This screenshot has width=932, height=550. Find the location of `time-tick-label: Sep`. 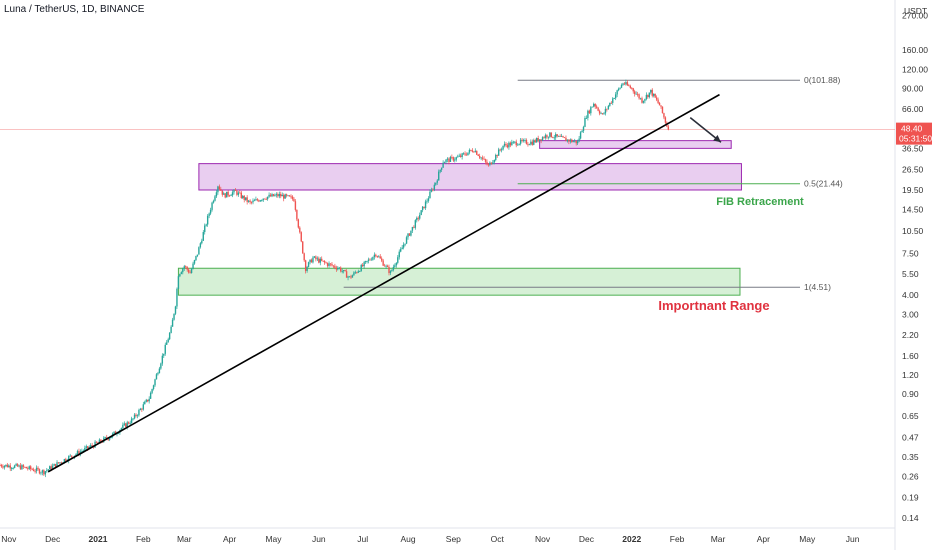

time-tick-label: Sep is located at coordinates (453, 539).